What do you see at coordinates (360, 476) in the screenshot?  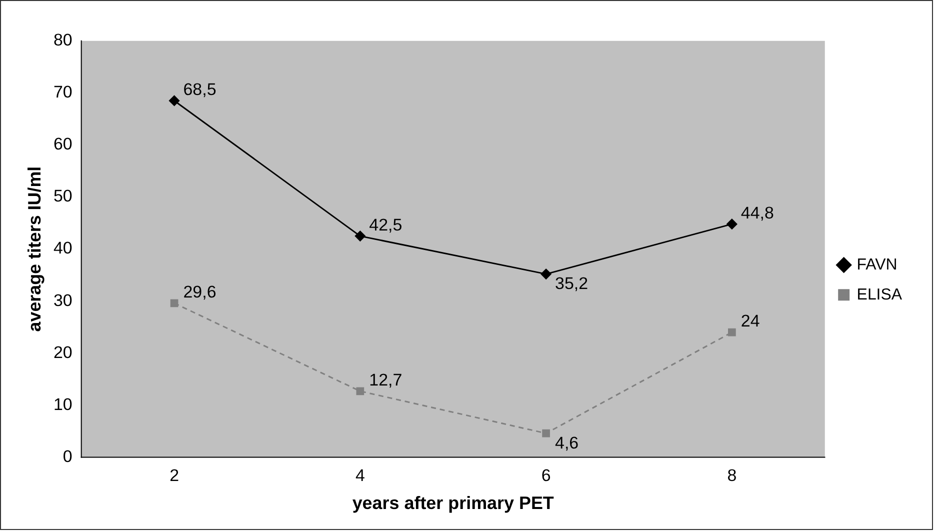 I see `x-tick-label: 4` at bounding box center [360, 476].